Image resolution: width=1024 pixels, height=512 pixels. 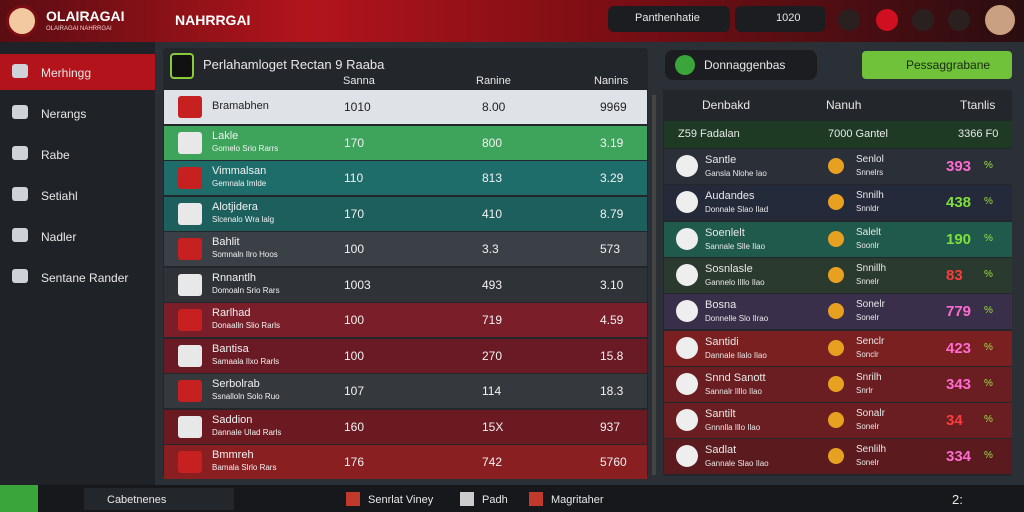 I want to click on team-sub: Gannelo Illlo Ilao, so click(x=735, y=282).